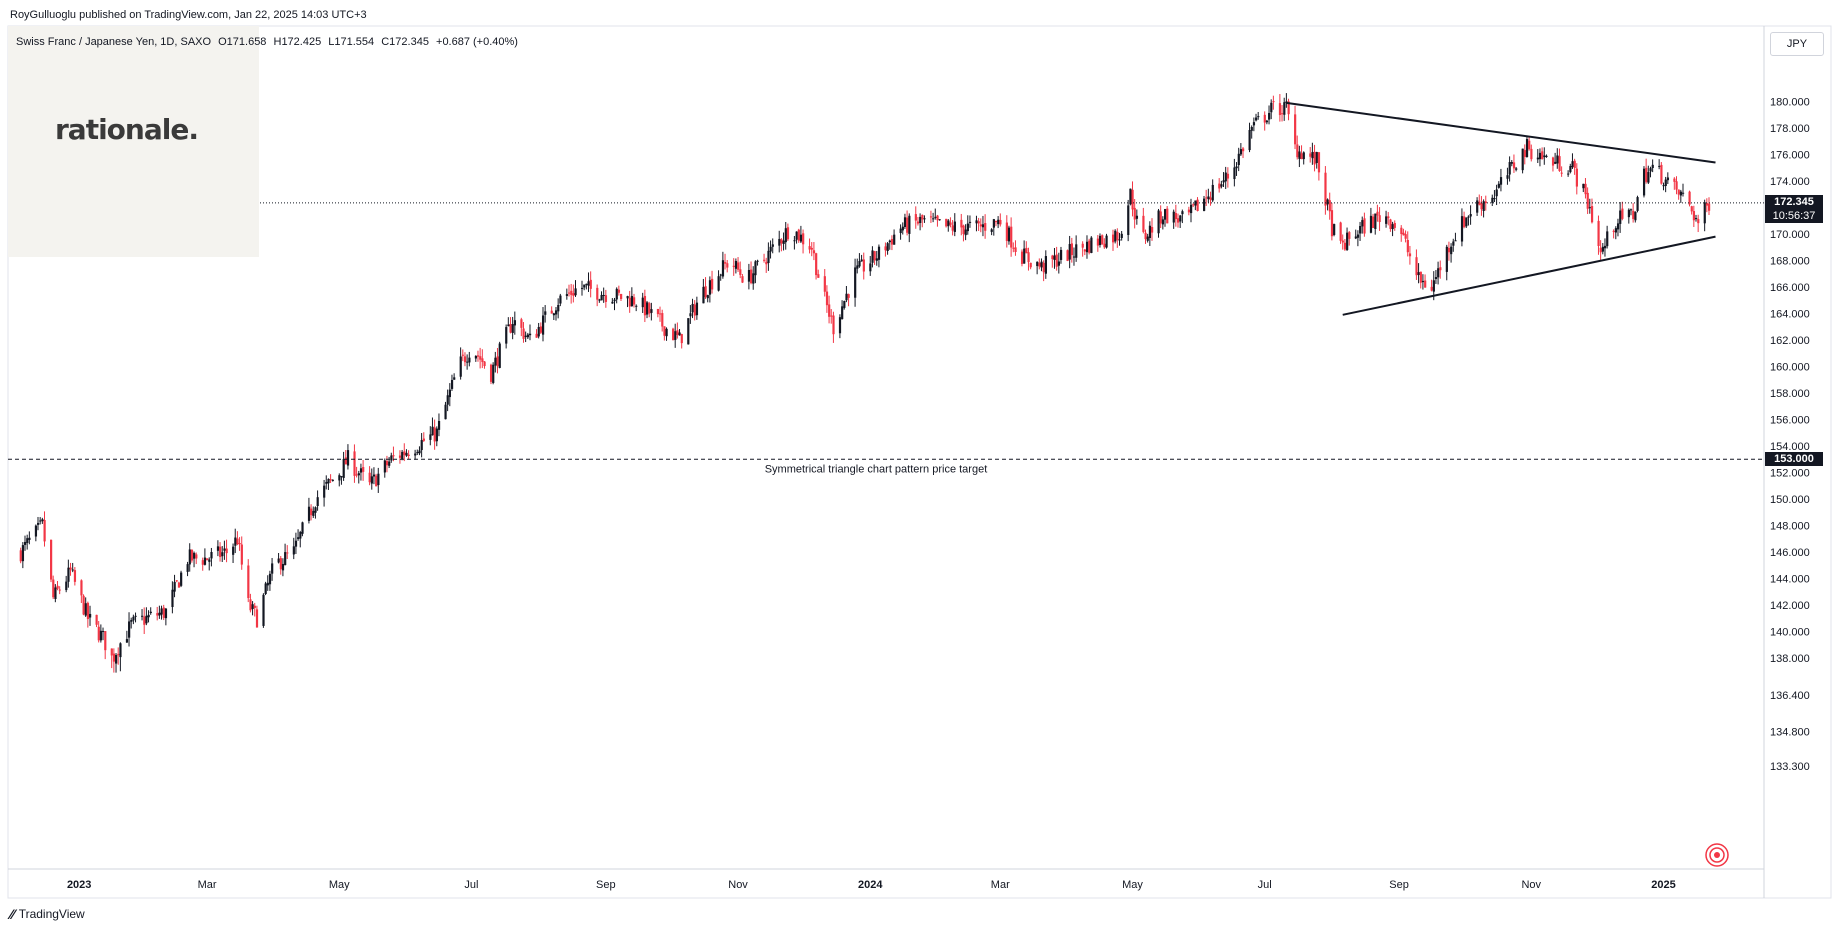  What do you see at coordinates (47, 914) in the screenshot?
I see `footer-brand: ⁄⁄ TradingView` at bounding box center [47, 914].